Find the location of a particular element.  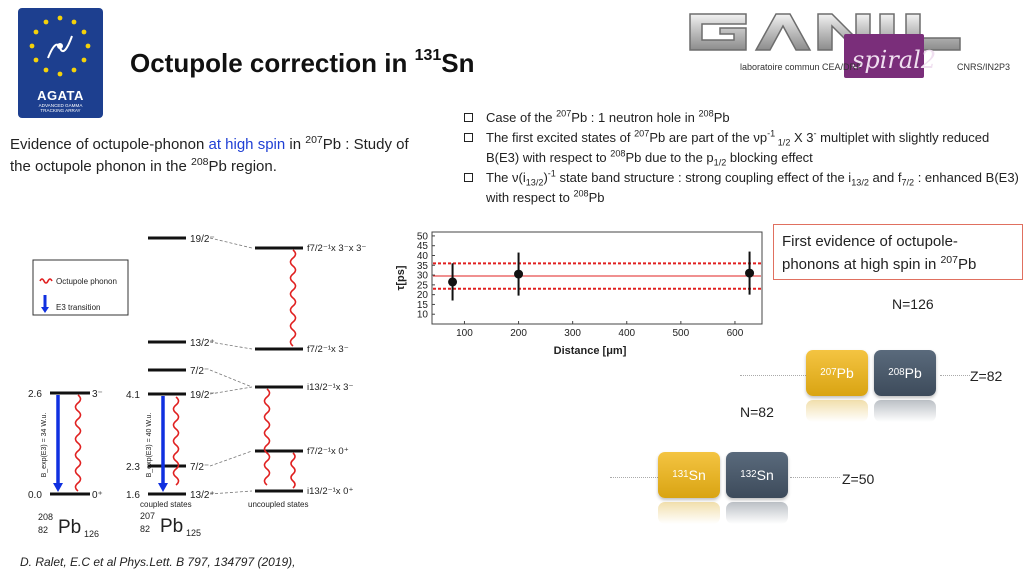

be3-label: B_exp(E3) = 34 W.u. is located at coordinates (44, 445).